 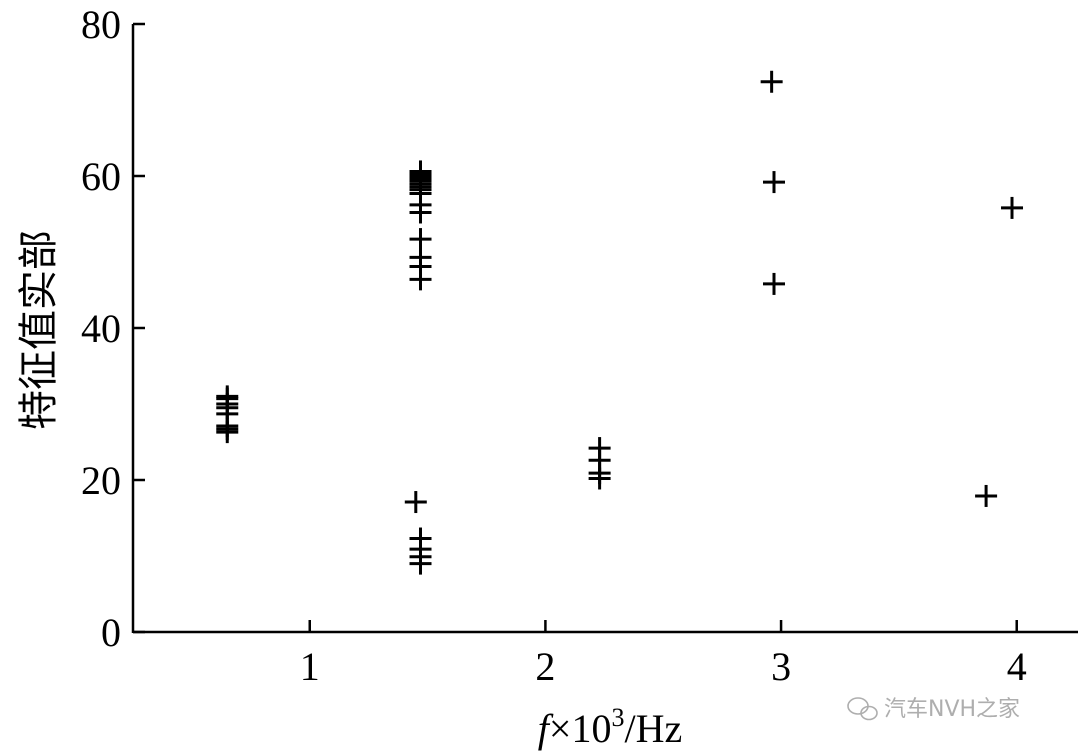 I want to click on x-axis-title-unit: /Hz, so click(x=653, y=728).